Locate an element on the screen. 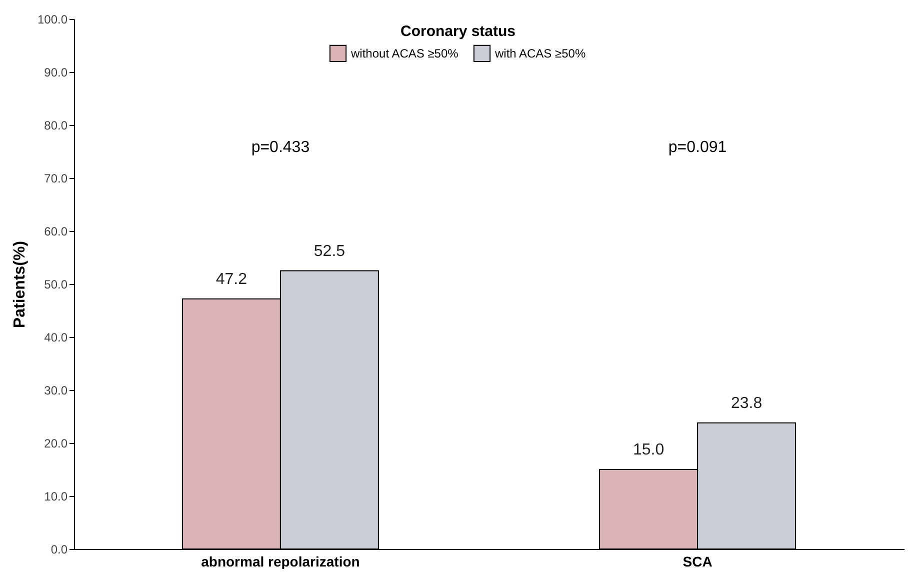  data-label: 23.8 is located at coordinates (746, 403).